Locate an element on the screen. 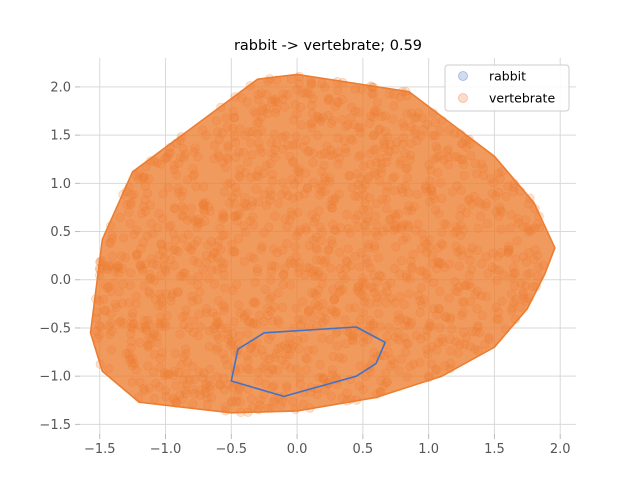 Image resolution: width=640 pixels, height=480 pixels. x-tick-label: 0.5 is located at coordinates (363, 449).